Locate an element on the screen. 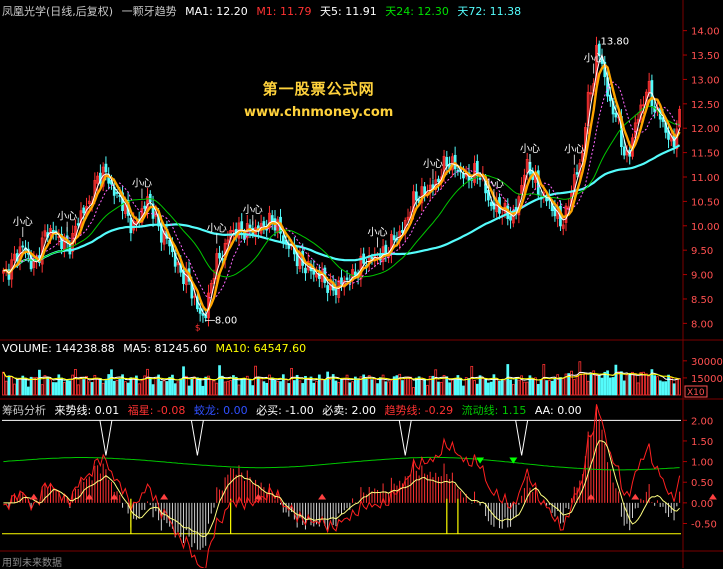 This screenshot has height=569, width=723. sell-spike is located at coordinates (106, 438).